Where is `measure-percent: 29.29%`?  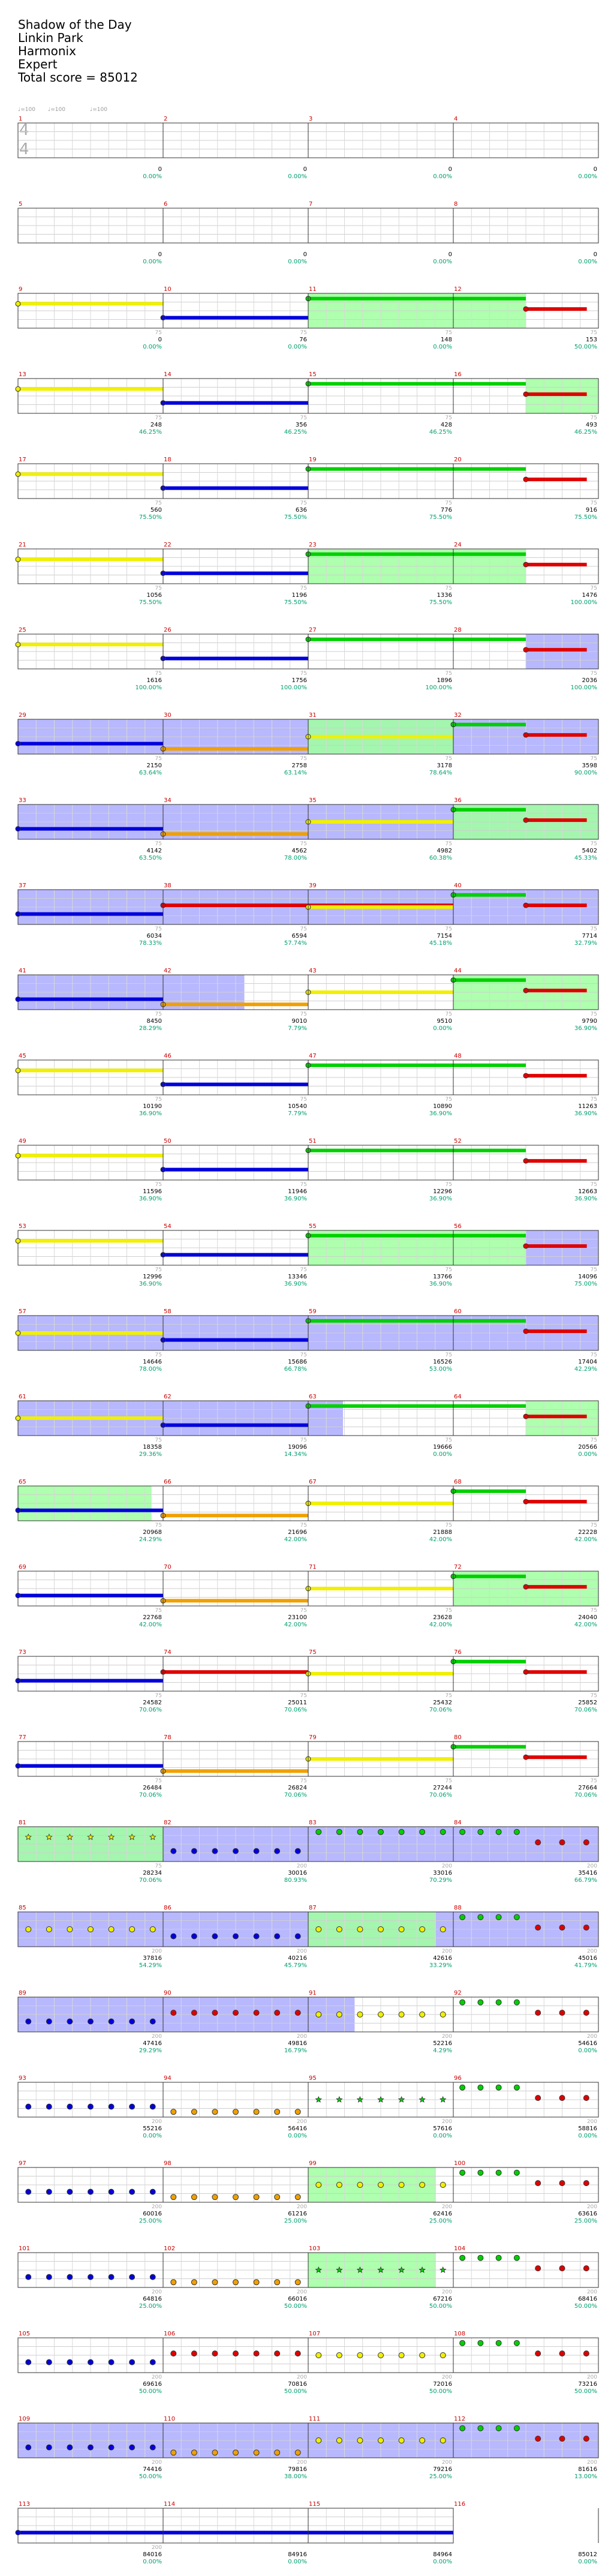
measure-percent: 29.29% is located at coordinates (150, 2050).